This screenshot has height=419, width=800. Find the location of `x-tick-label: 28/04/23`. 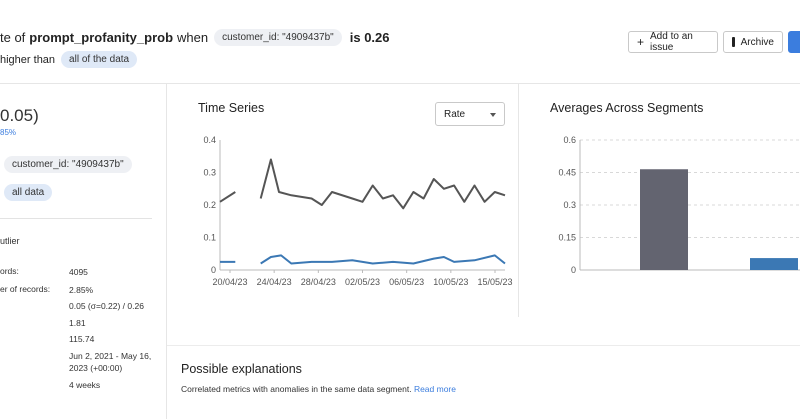

x-tick-label: 28/04/23 is located at coordinates (318, 282).